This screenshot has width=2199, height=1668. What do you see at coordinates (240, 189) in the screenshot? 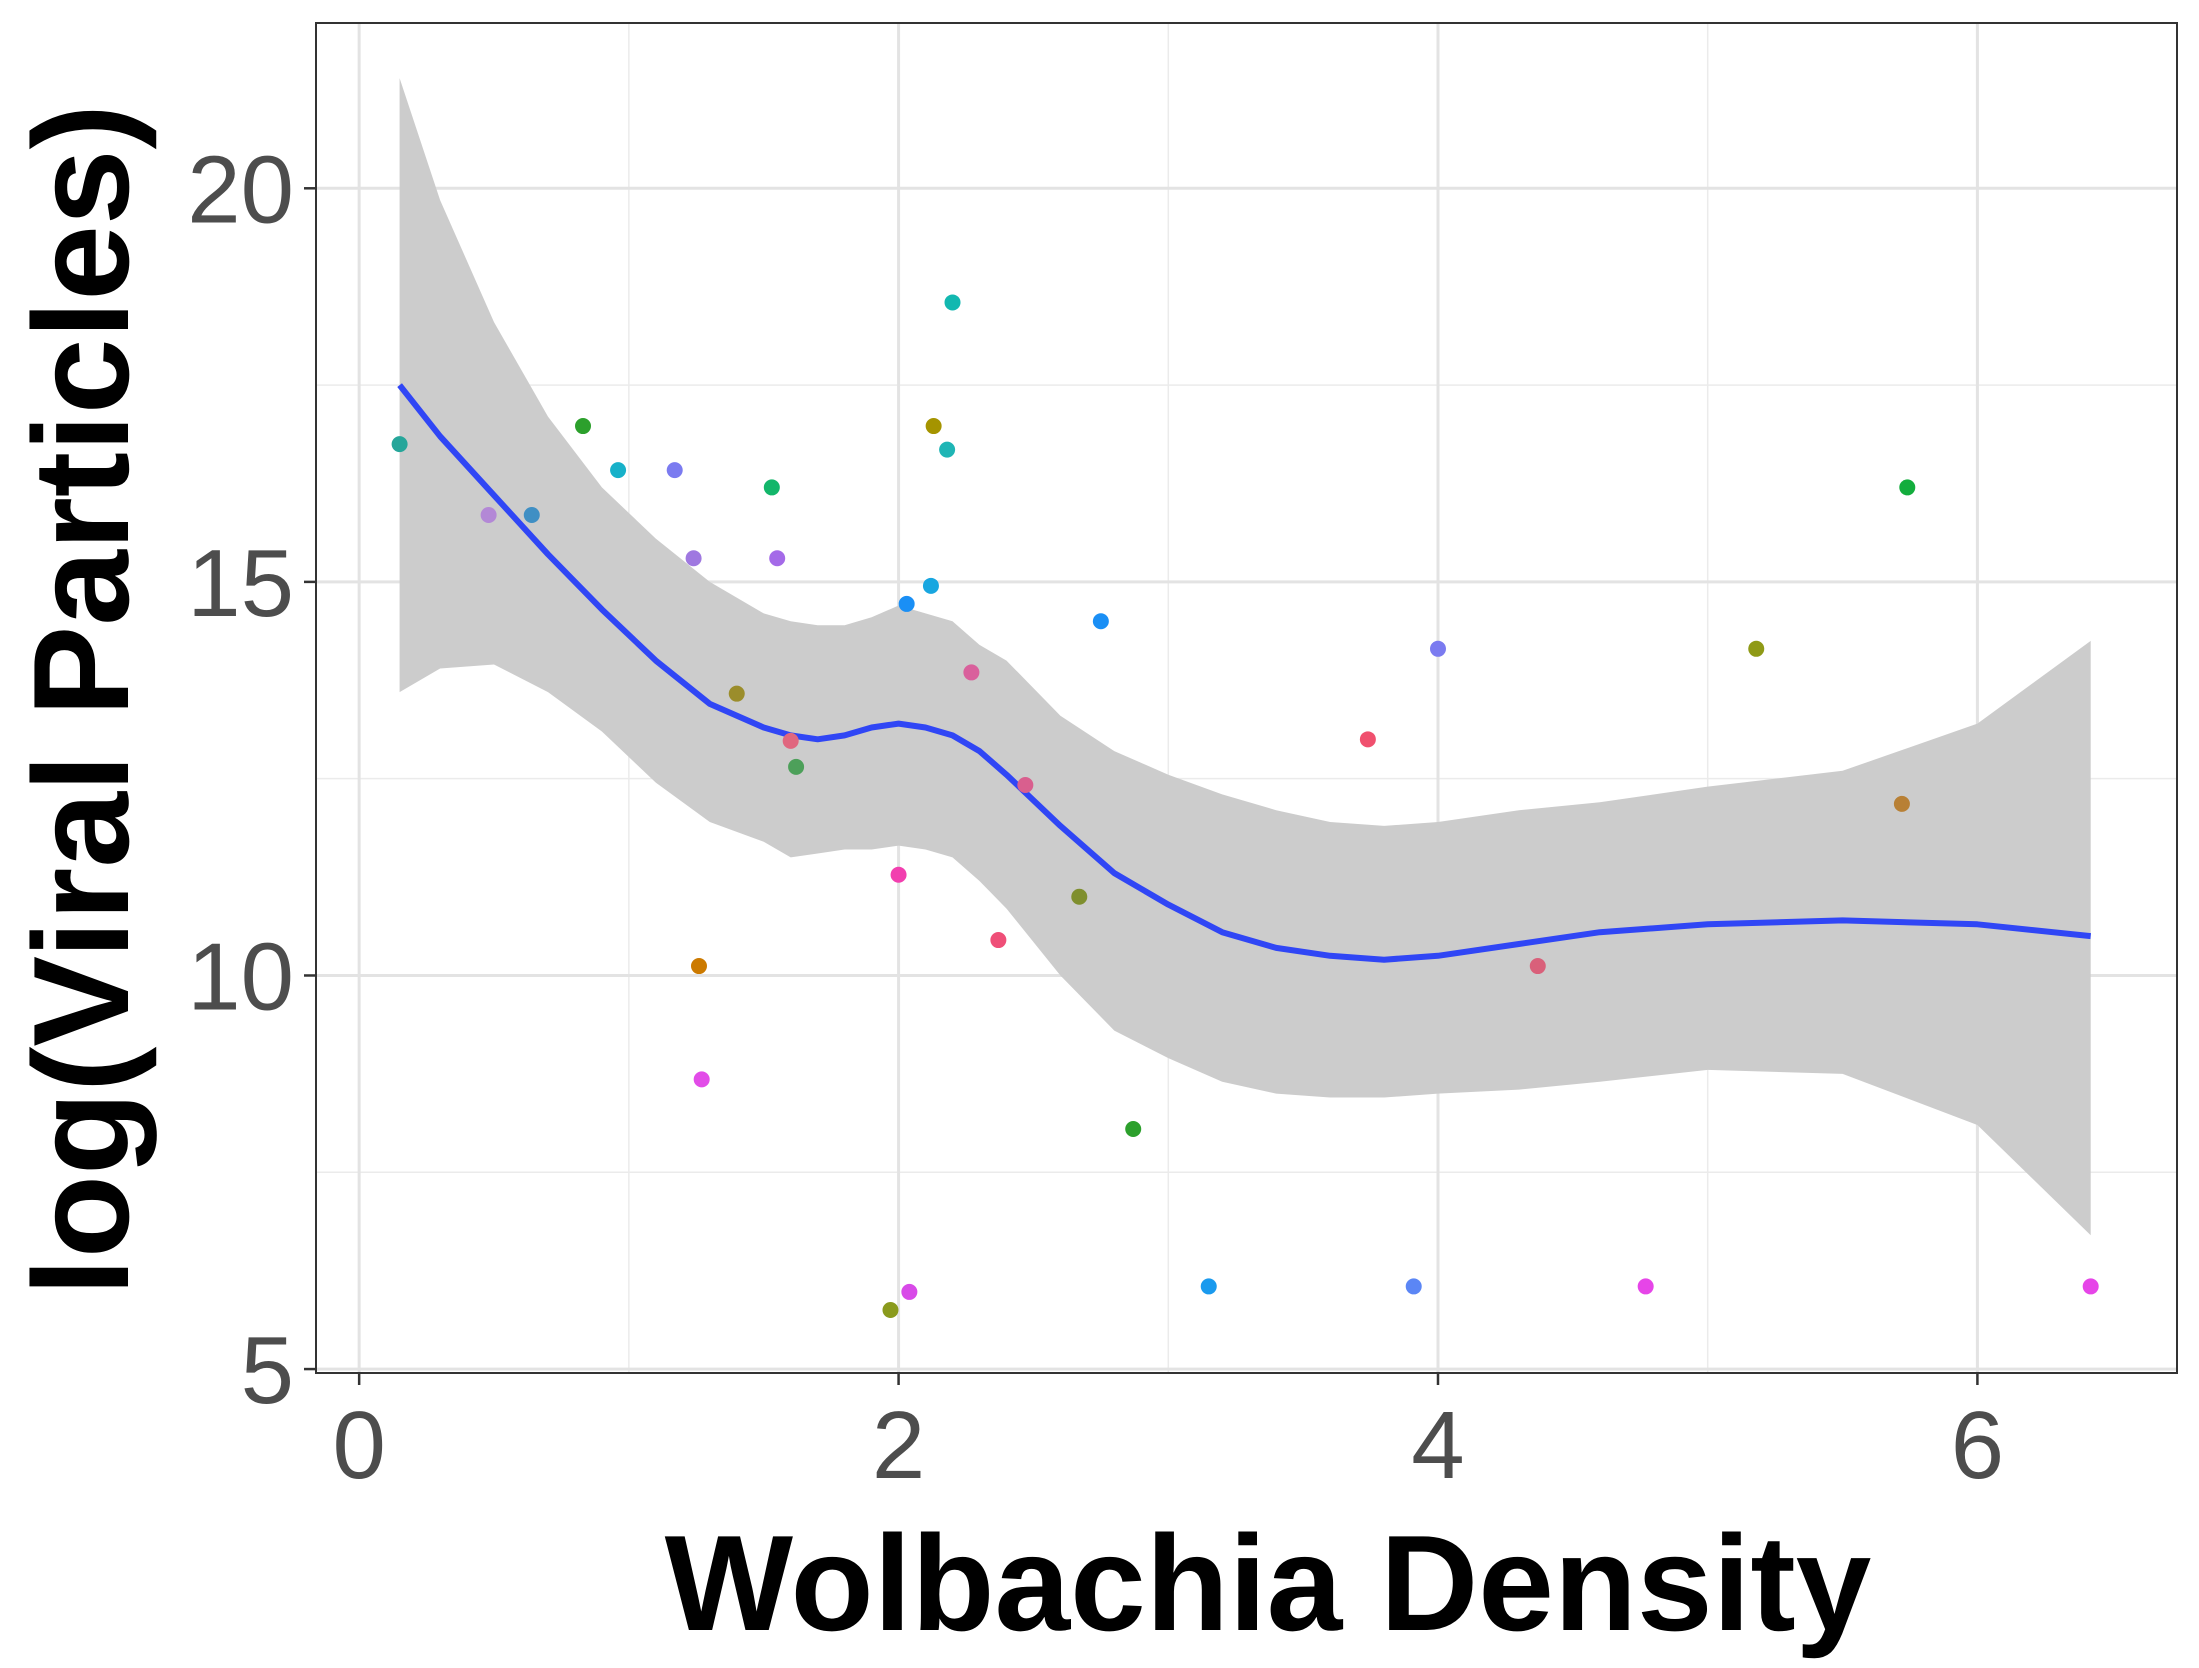
I see `y-tick-label: 20` at bounding box center [240, 189].